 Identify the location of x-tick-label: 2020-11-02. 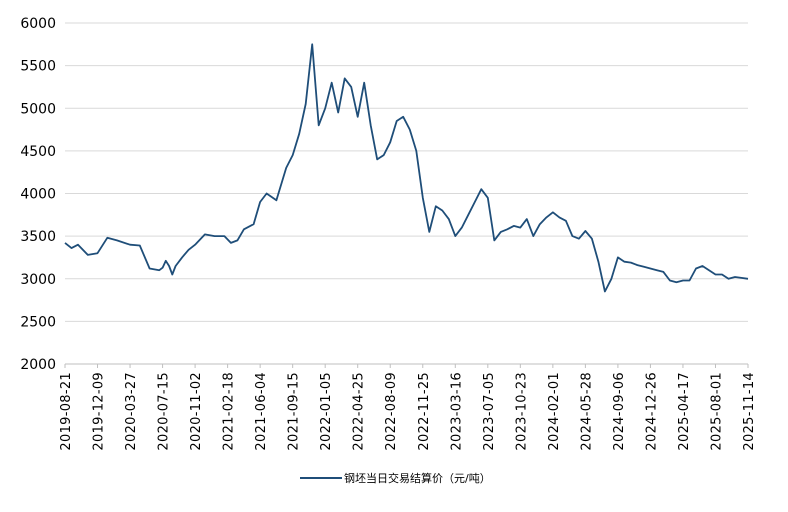
(196, 411).